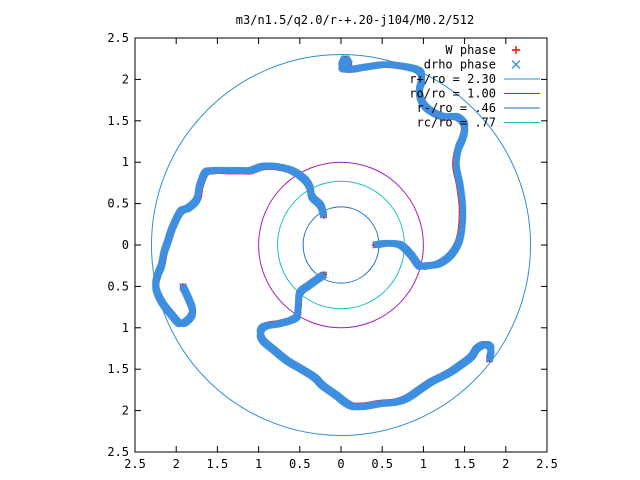 Image resolution: width=640 pixels, height=480 pixels. Describe the element at coordinates (452, 79) in the screenshot. I see `legend-label: r+/ro = 2.30` at that location.